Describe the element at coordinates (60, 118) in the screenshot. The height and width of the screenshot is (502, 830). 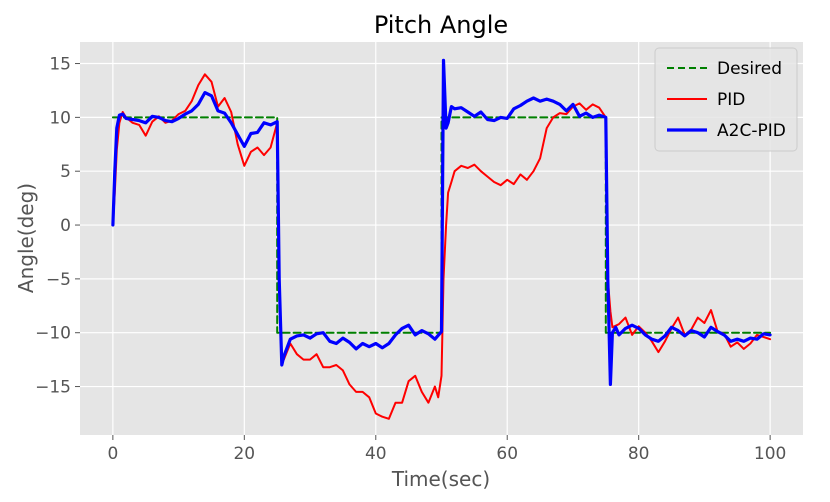
I see `y-tick-label: 10` at that location.